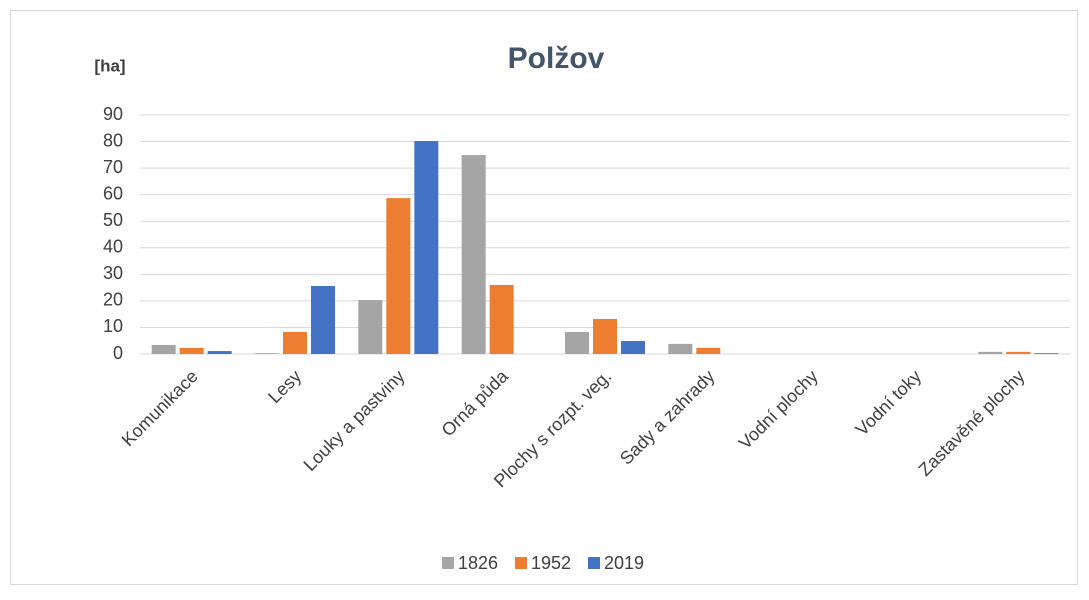 The width and height of the screenshot is (1089, 600). What do you see at coordinates (109, 65) in the screenshot?
I see `y-axis-label: [ha]` at bounding box center [109, 65].